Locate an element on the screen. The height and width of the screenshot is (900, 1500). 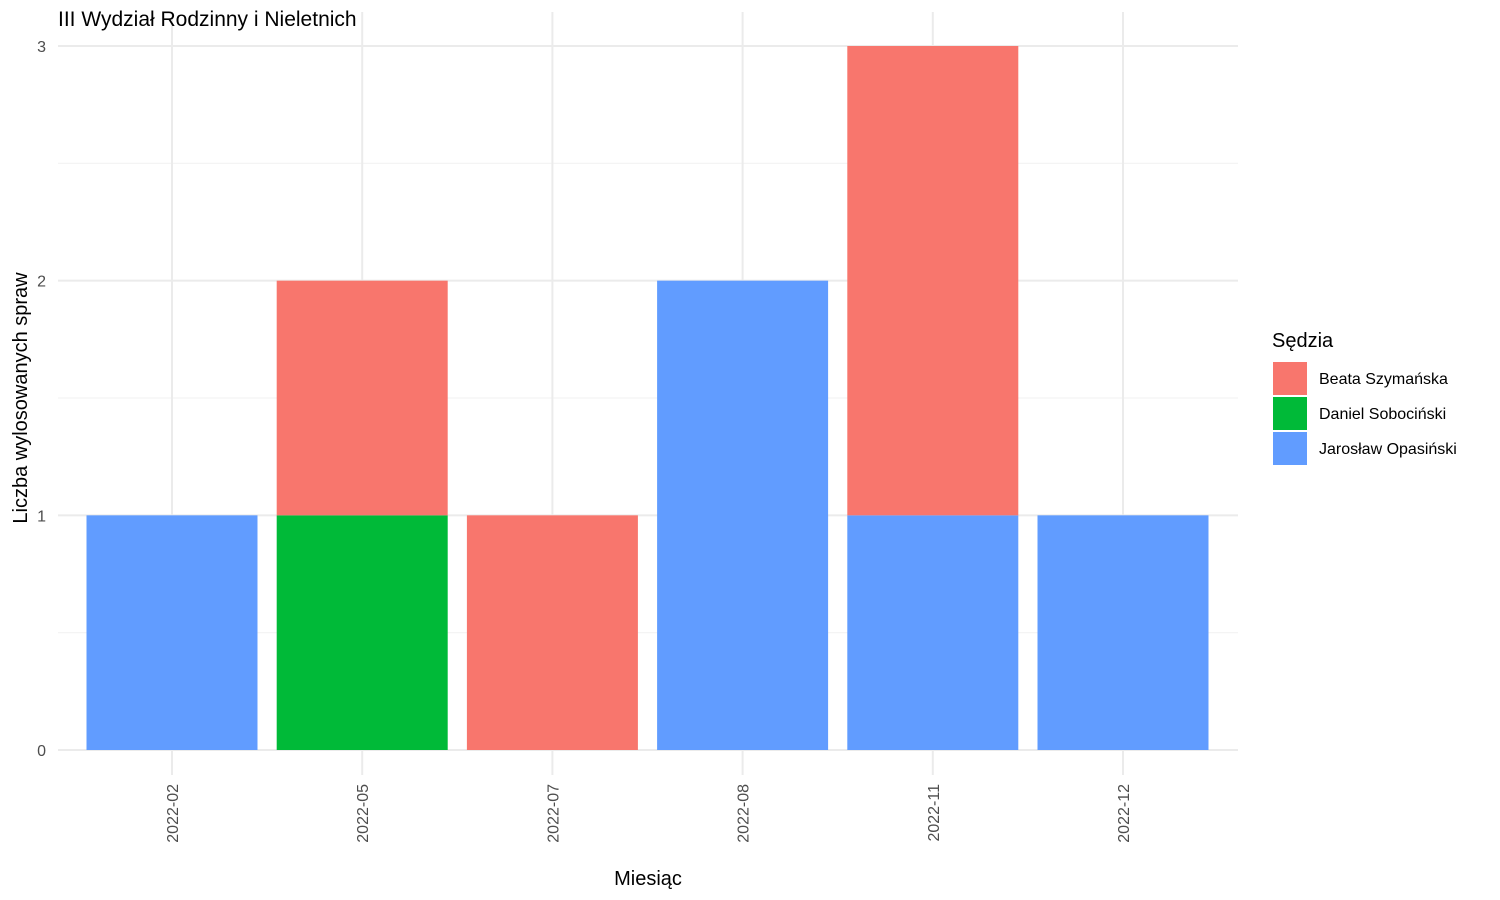
y-tick-label: 0 is located at coordinates (41, 751).